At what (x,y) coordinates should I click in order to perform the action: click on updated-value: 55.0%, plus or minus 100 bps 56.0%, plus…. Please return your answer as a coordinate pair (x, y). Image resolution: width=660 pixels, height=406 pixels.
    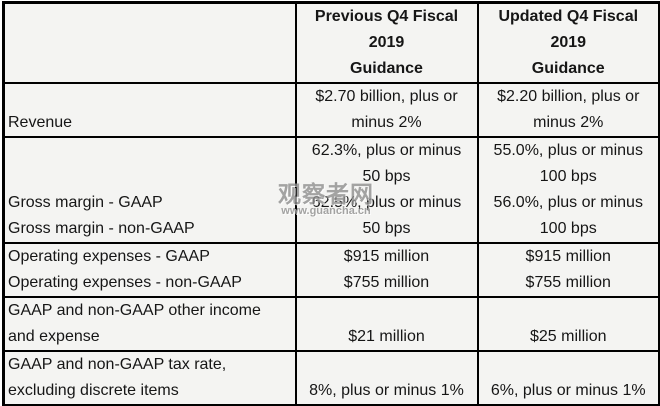
    Looking at the image, I should click on (568, 190).